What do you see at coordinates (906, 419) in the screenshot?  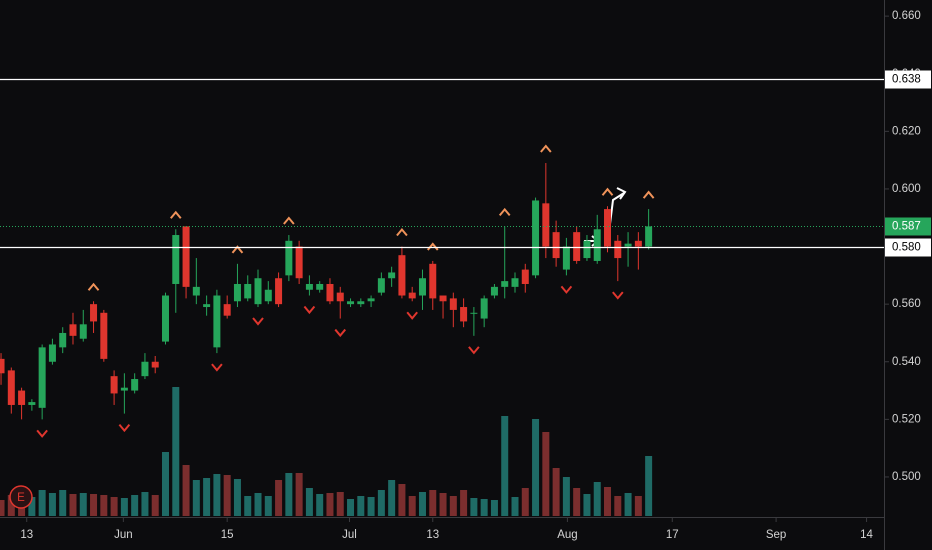 I see `y-tick-label: 0.520` at bounding box center [906, 419].